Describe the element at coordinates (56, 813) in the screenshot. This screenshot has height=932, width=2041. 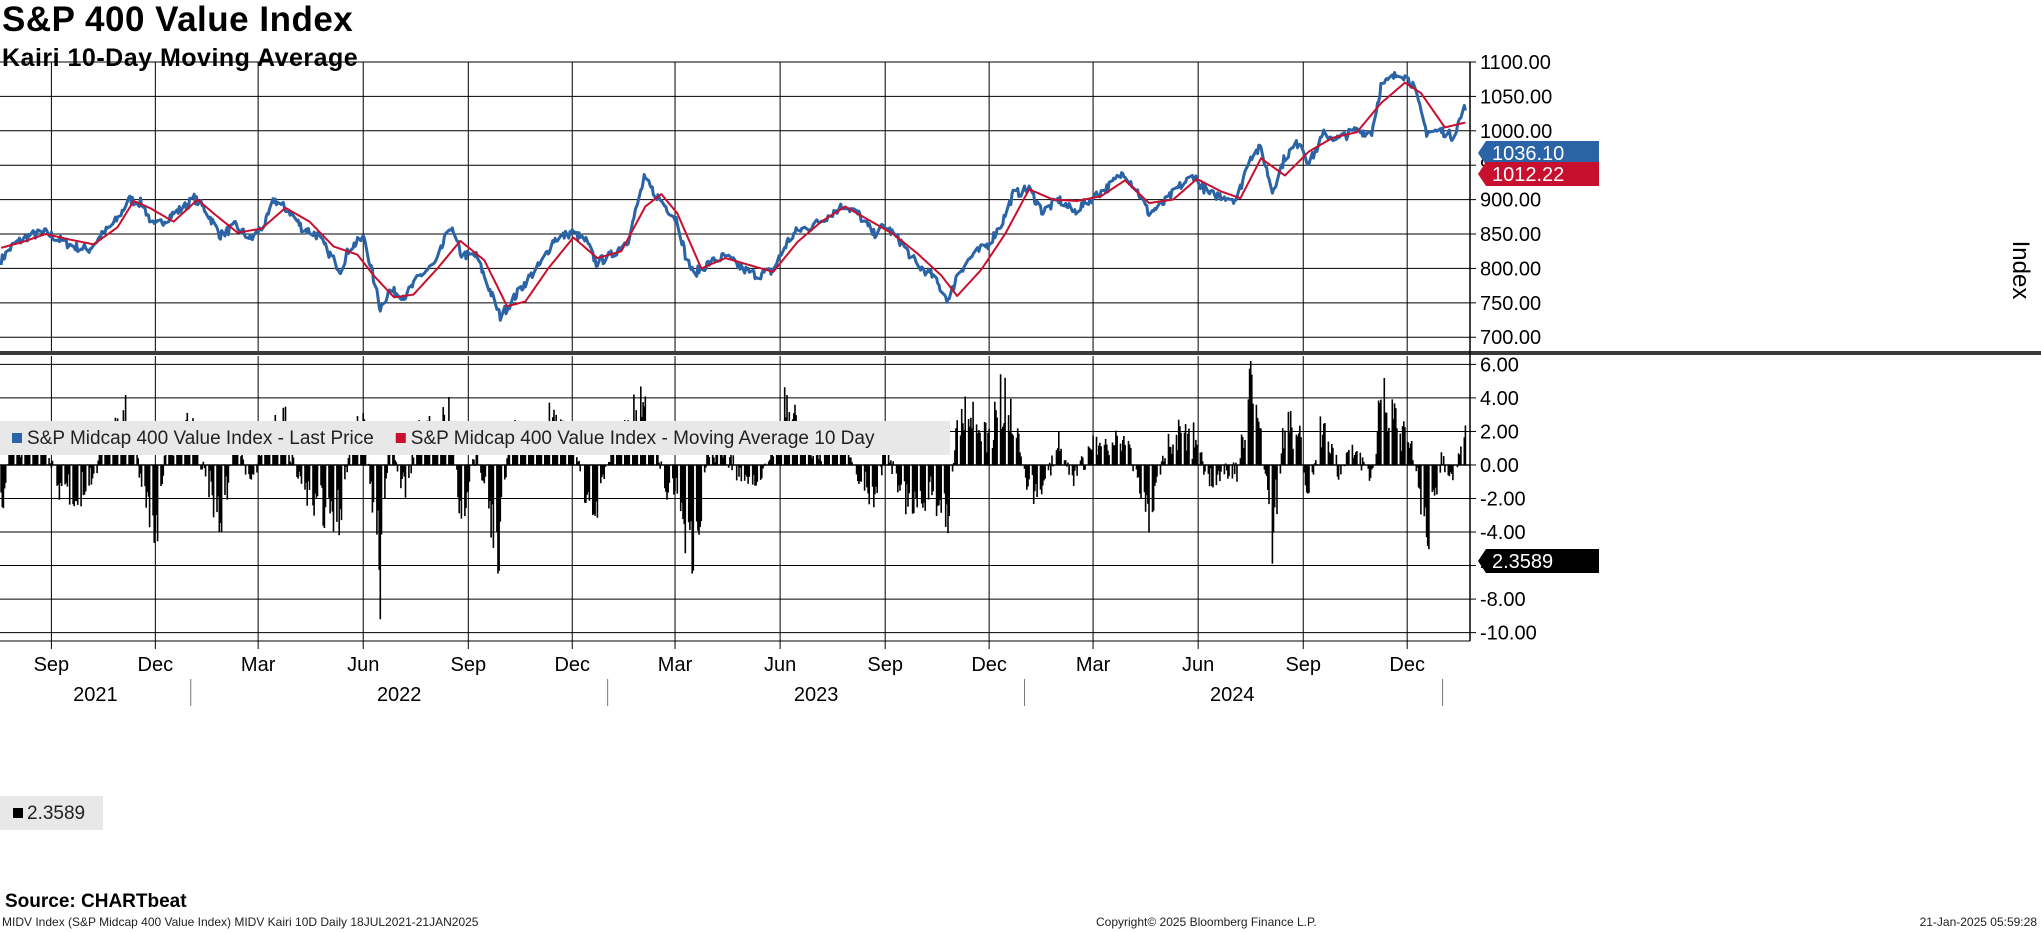
I see `legend-label: 2.3589` at that location.